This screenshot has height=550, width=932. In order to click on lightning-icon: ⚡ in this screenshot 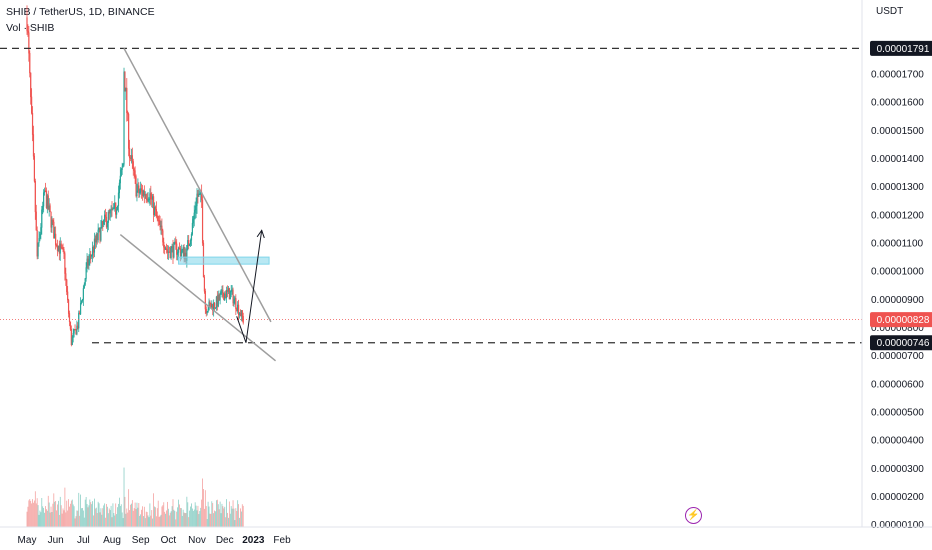, I will do `click(693, 515)`.